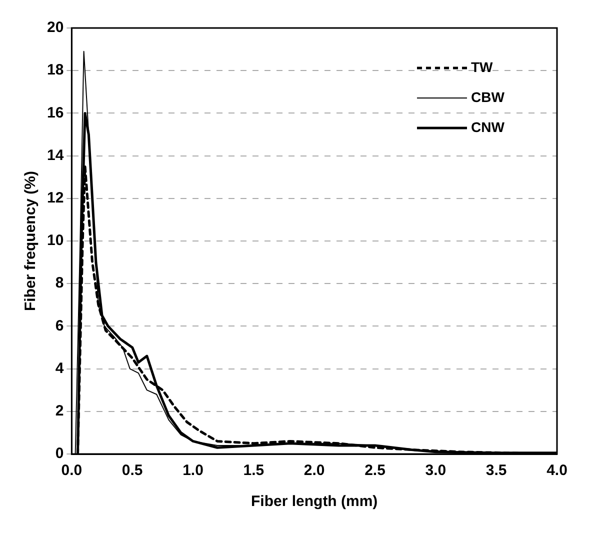 The image size is (590, 533). I want to click on y-tick-label: 2, so click(59, 411).